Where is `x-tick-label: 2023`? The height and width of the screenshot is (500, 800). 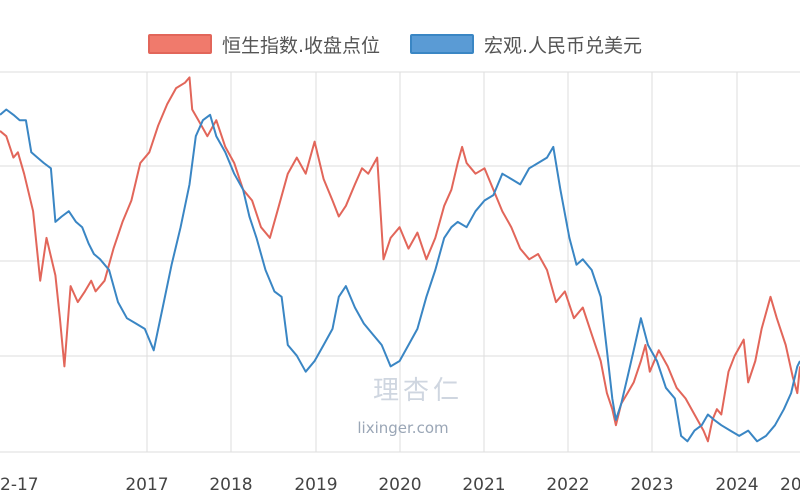
x-tick-label: 2023 is located at coordinates (651, 485).